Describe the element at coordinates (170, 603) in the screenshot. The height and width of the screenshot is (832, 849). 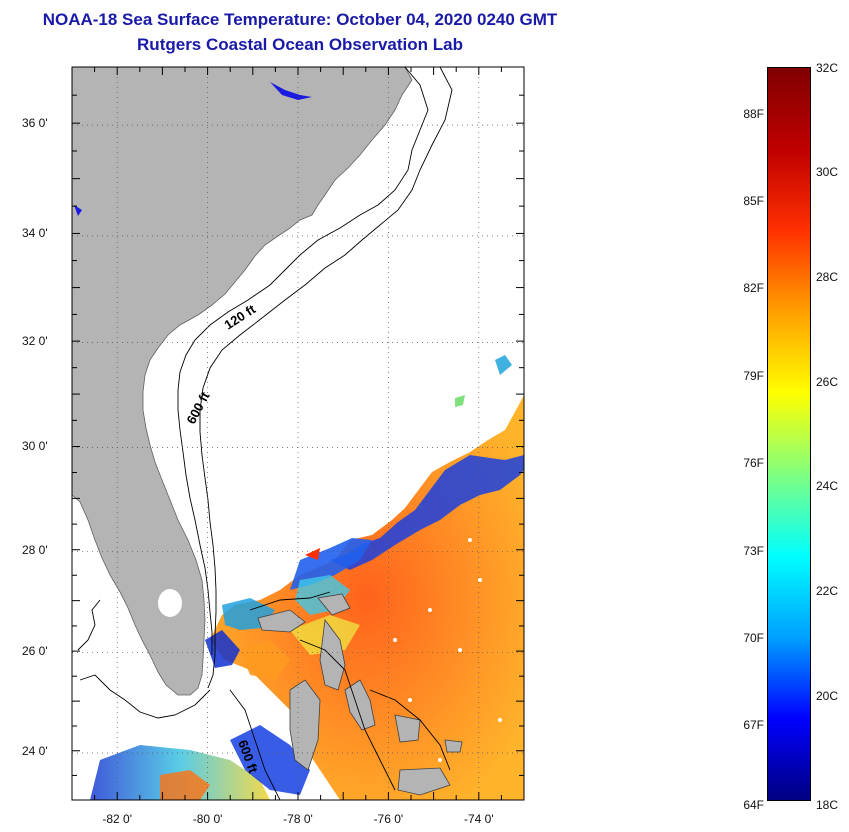
I see `lake-okeechobee` at that location.